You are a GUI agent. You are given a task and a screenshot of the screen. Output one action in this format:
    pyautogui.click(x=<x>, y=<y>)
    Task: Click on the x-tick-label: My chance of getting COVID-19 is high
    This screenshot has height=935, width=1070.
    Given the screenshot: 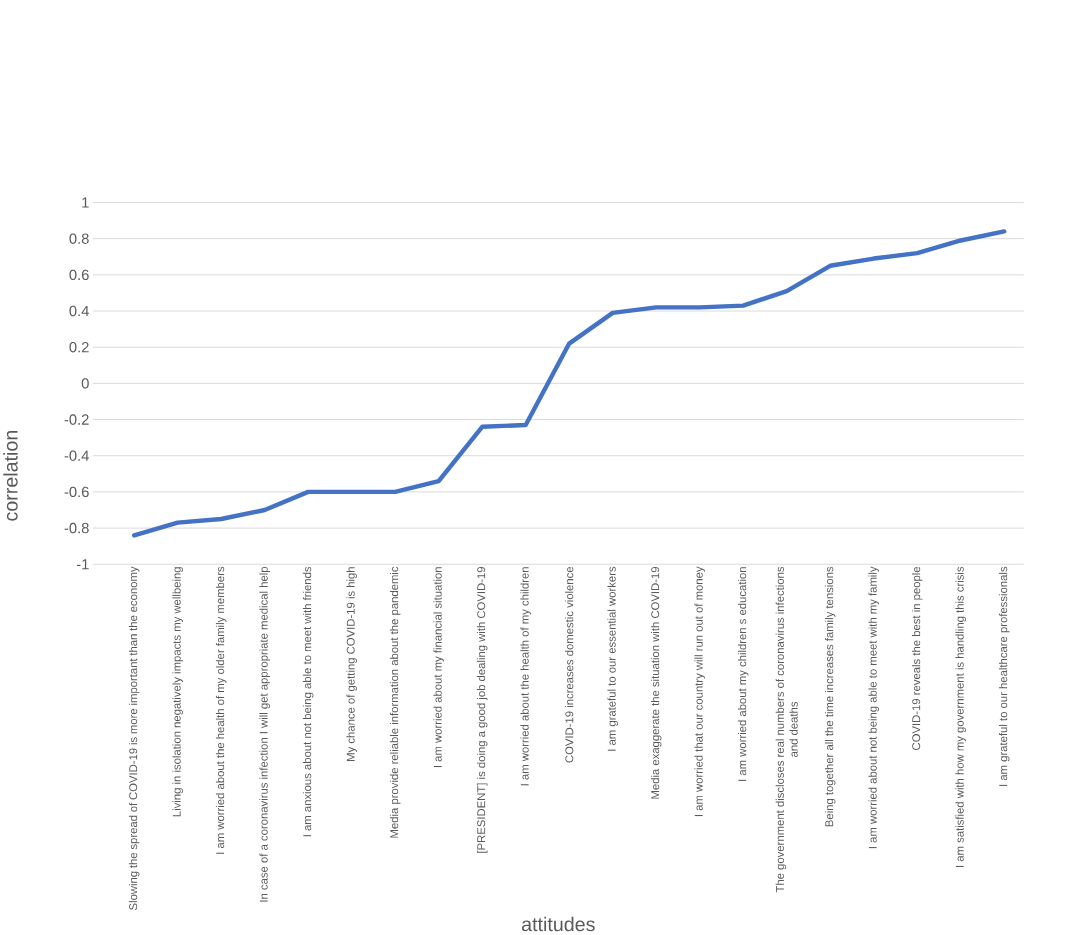 What is the action you would take?
    pyautogui.click(x=351, y=664)
    